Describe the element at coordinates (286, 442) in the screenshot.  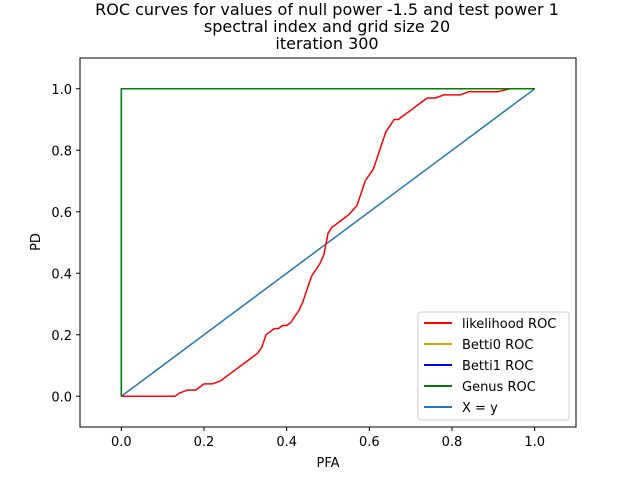
I see `x-tick-label: 0.4` at that location.